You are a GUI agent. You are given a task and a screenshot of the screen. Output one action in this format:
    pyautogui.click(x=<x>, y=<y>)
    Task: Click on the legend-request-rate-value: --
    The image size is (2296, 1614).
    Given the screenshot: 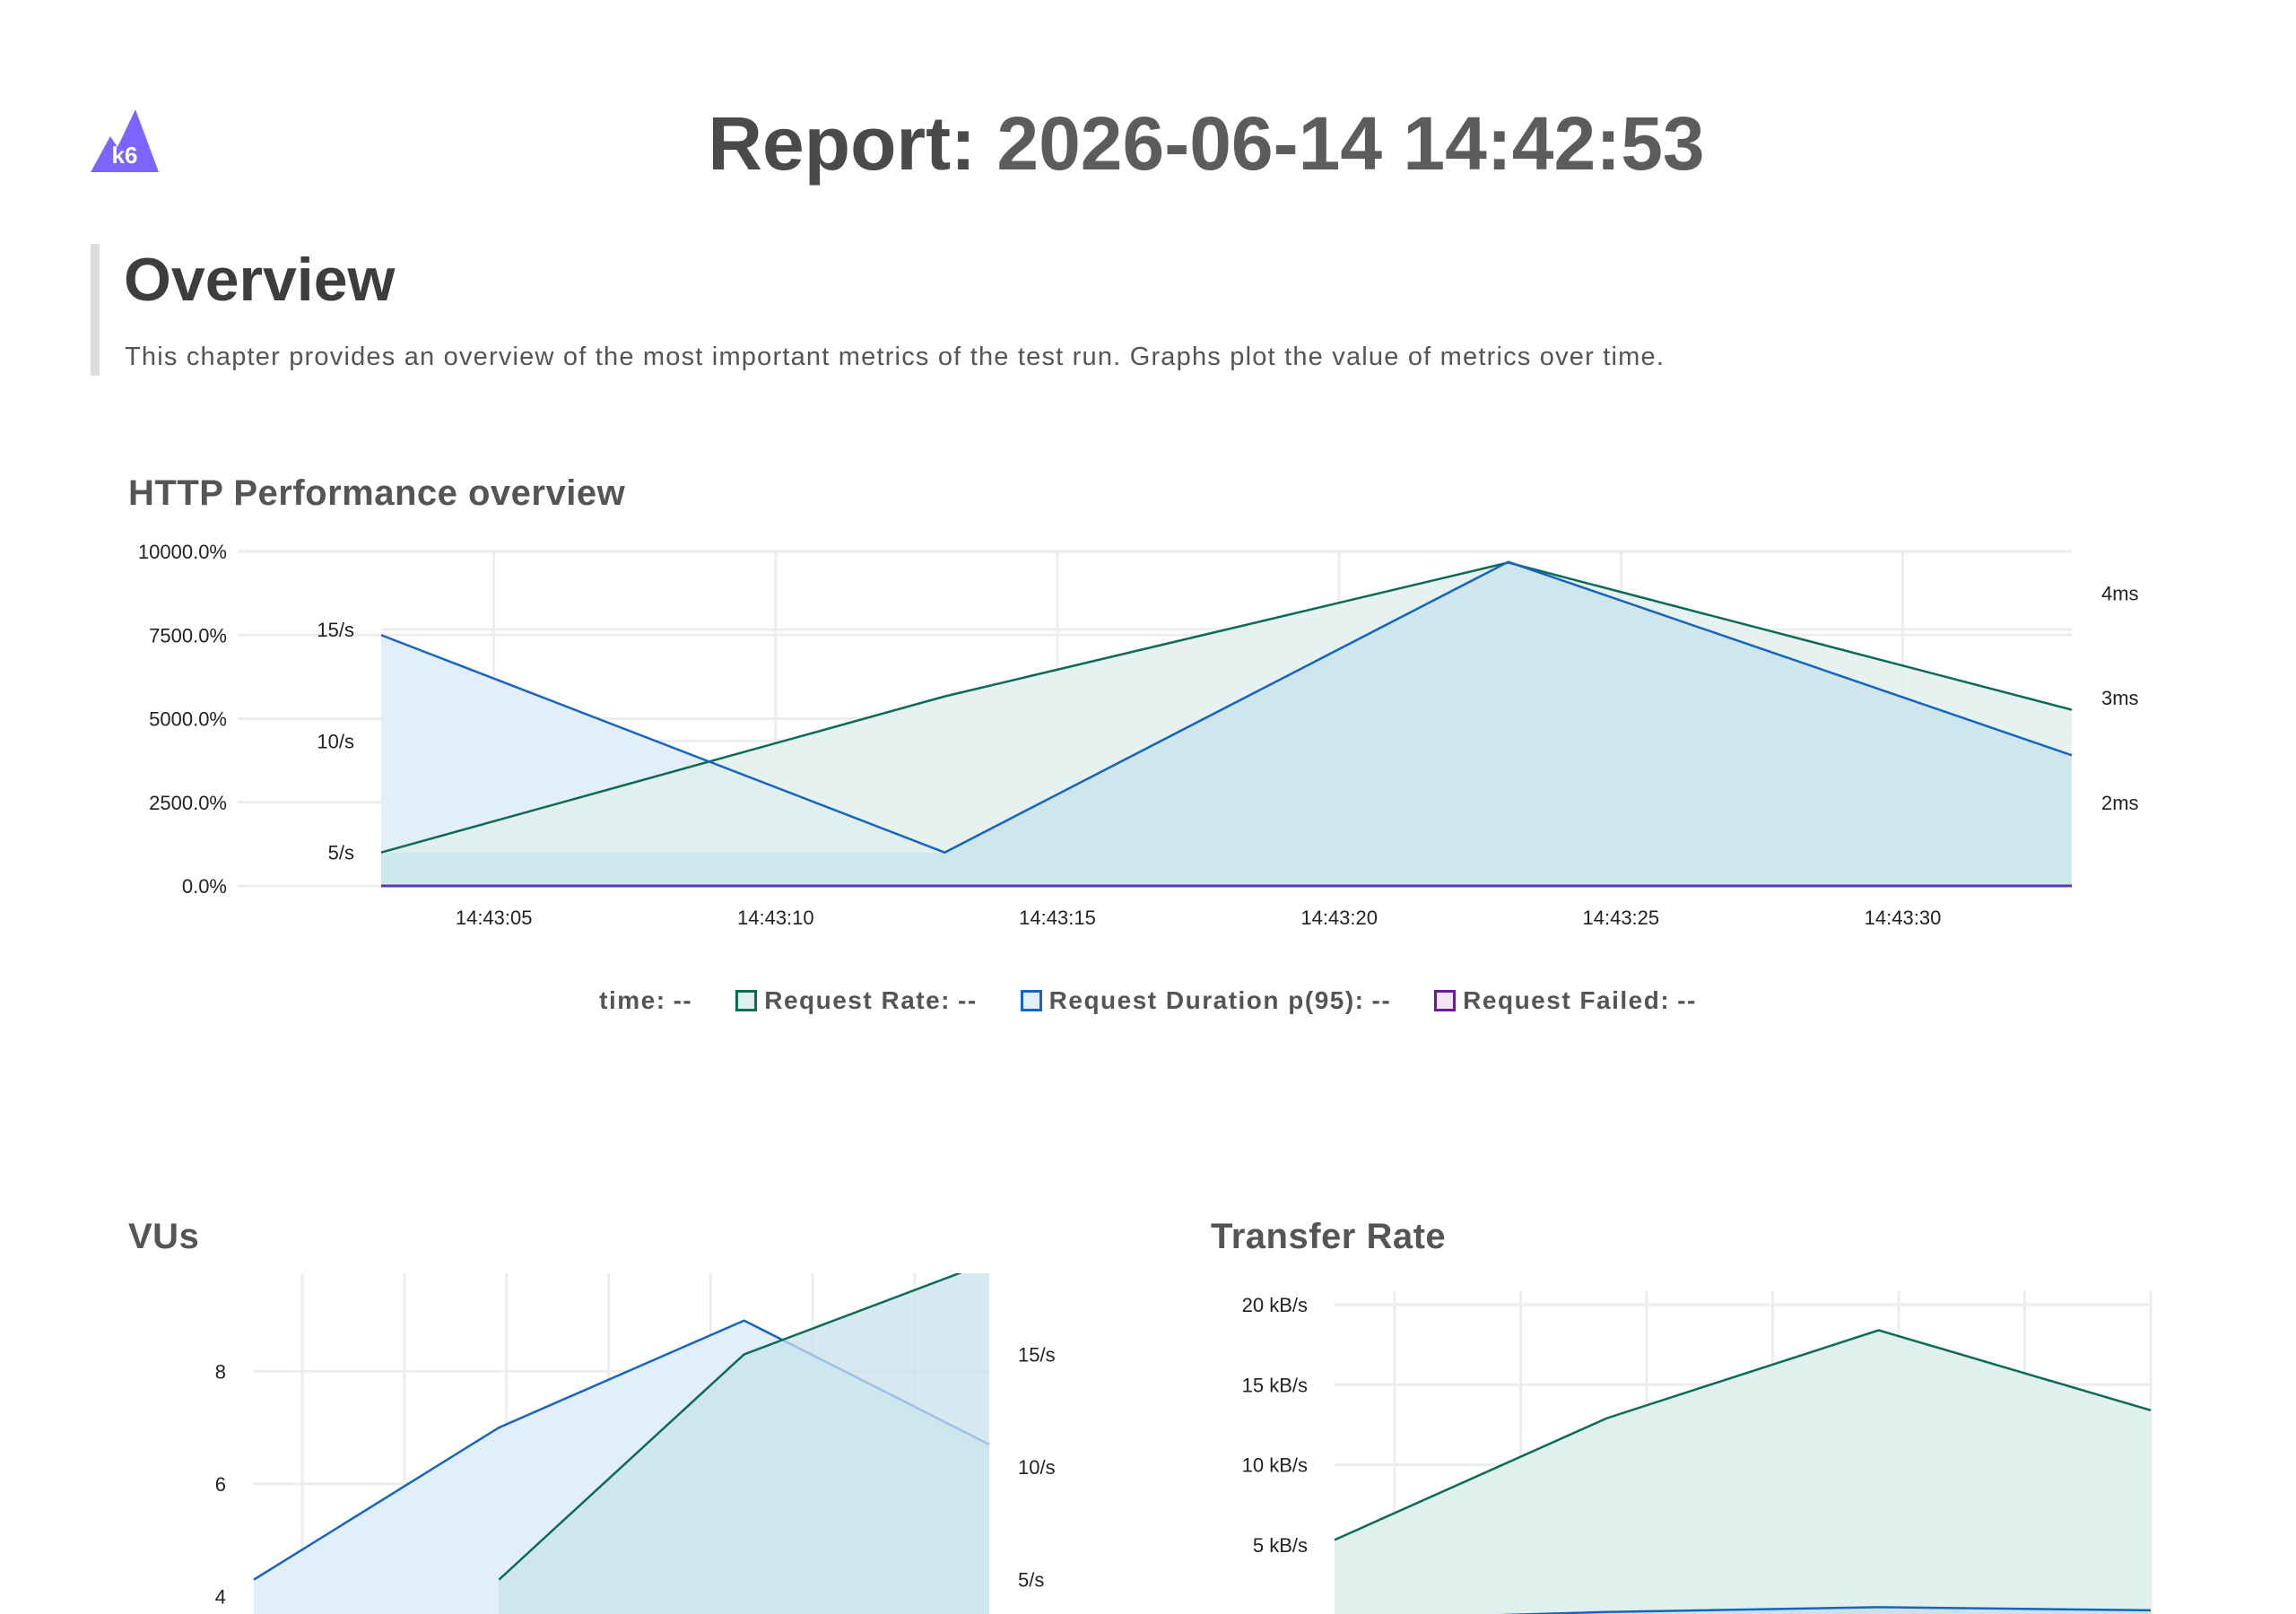 What is the action you would take?
    pyautogui.click(x=968, y=1000)
    